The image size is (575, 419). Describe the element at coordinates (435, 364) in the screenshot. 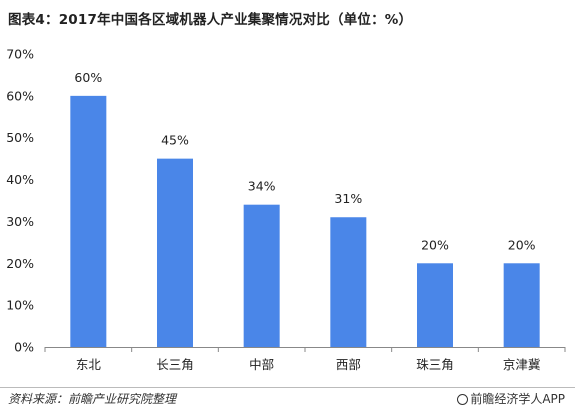

I see `x-tick-label: 珠三角` at that location.